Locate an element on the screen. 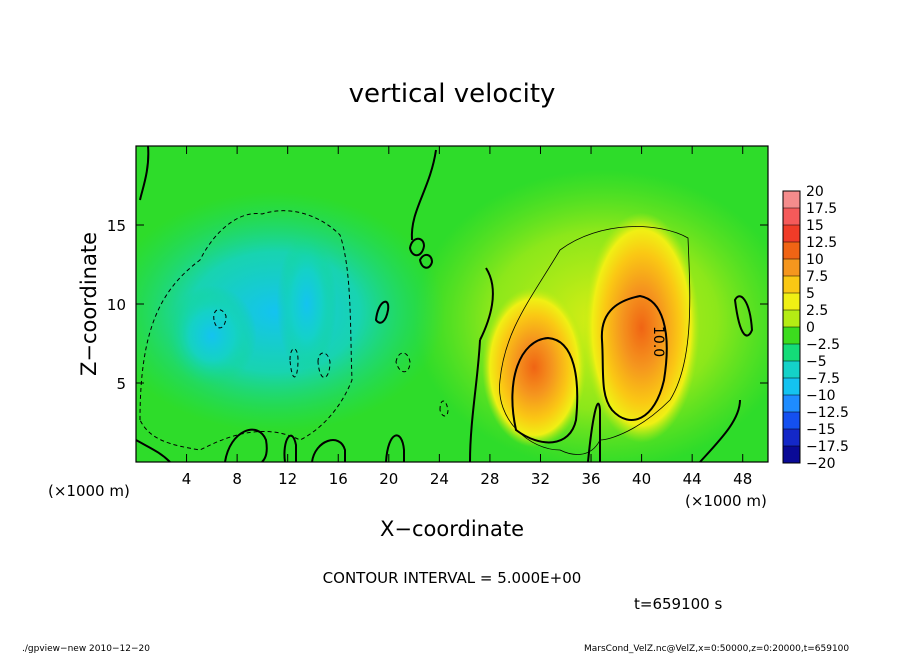 The image size is (904, 654). colorbar-label: −7.5 is located at coordinates (823, 379).